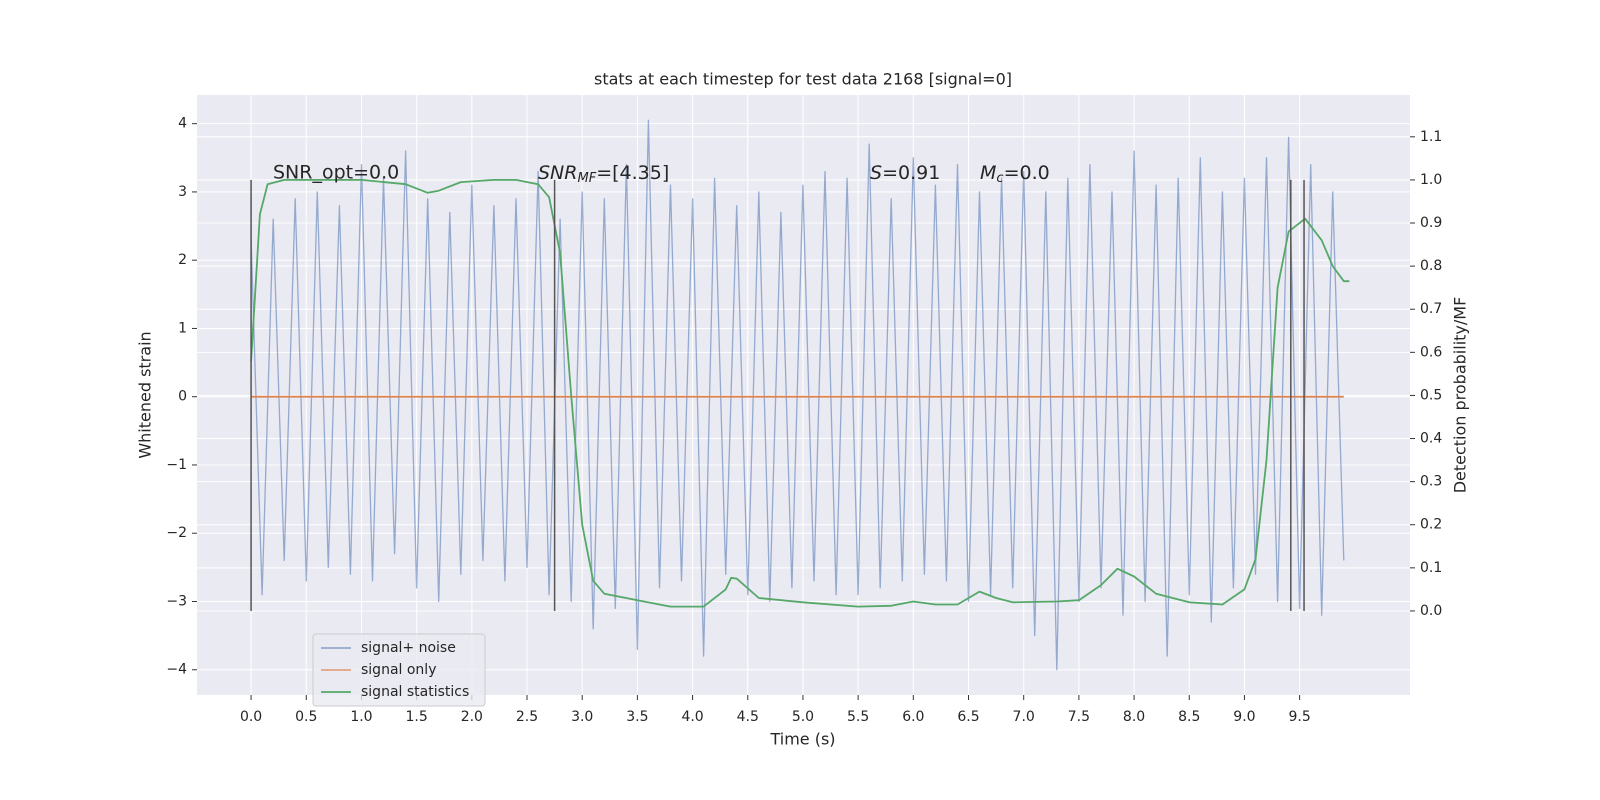 Image resolution: width=1600 pixels, height=800 pixels. I want to click on y2-tick-label: 0.0, so click(1431, 611).